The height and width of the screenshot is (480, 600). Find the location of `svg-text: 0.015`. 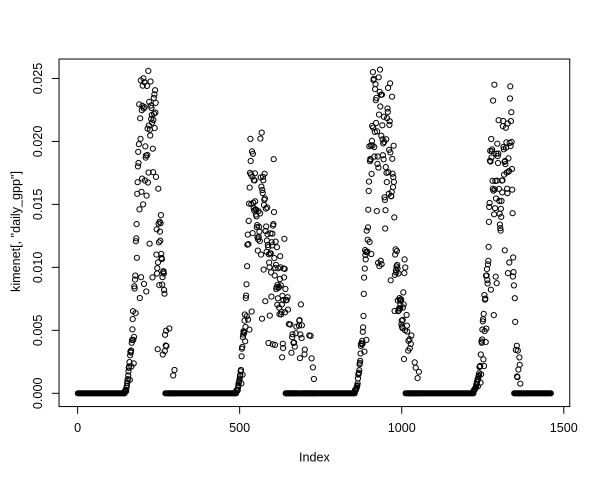

svg-text: 0.015 is located at coordinates (38, 205).